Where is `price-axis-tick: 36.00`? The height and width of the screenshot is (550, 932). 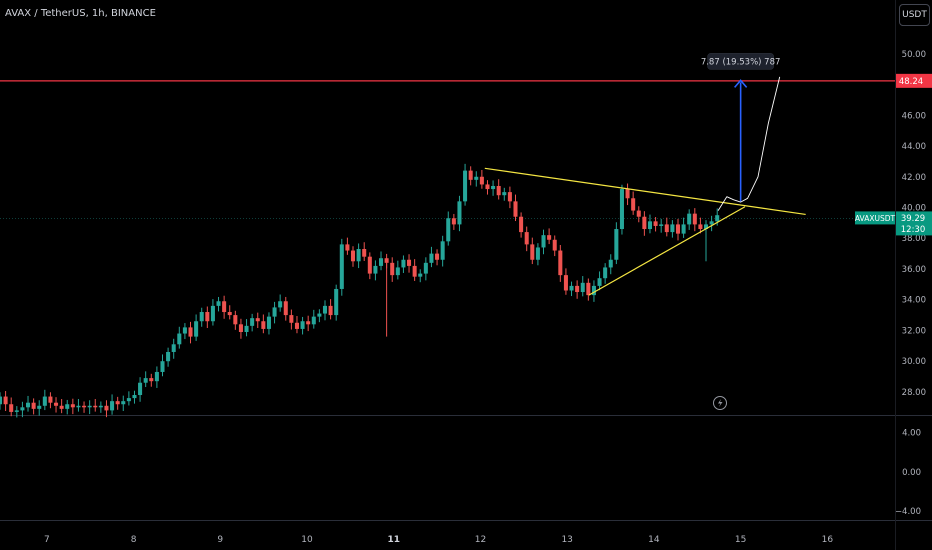
price-axis-tick: 36.00 is located at coordinates (914, 270).